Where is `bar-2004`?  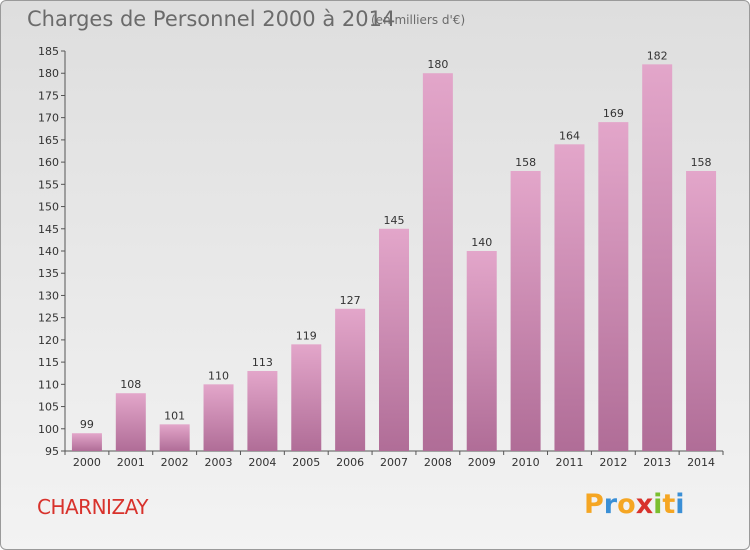
bar-2004 is located at coordinates (262, 411).